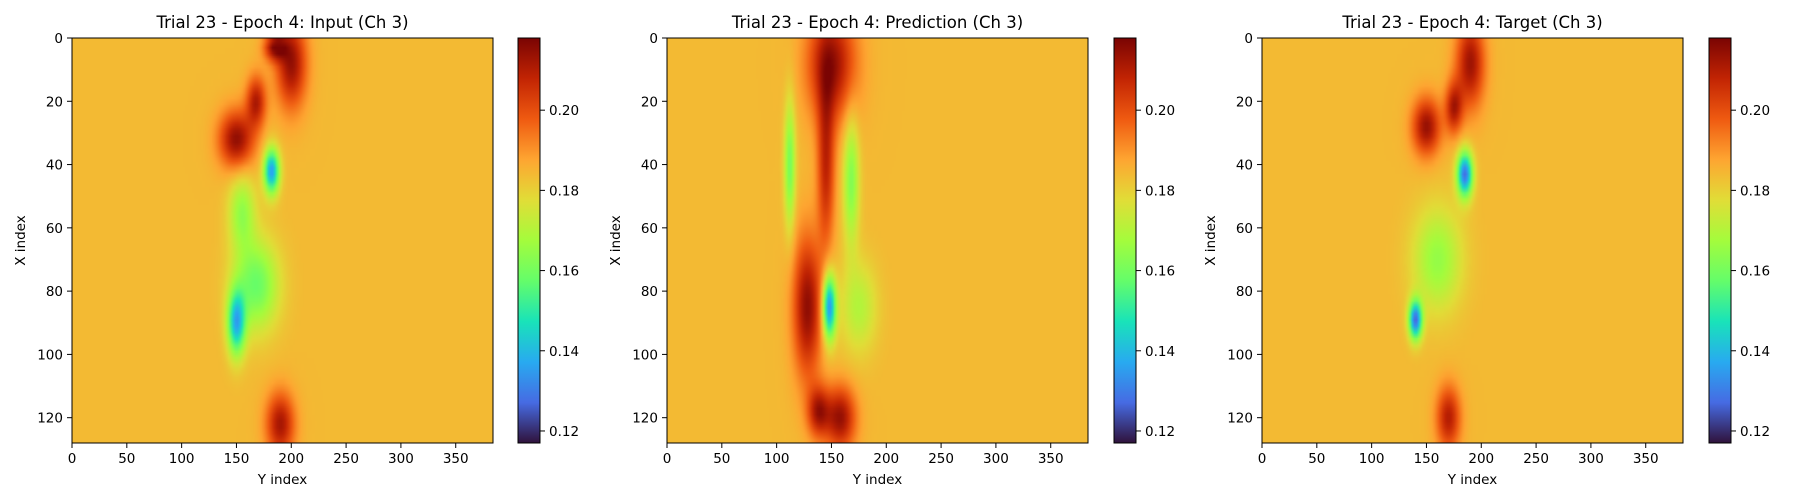 The width and height of the screenshot is (1800, 500). I want to click on chart-title: Trial 23 - Epoch 4: Target (Ch 3), so click(1471, 22).